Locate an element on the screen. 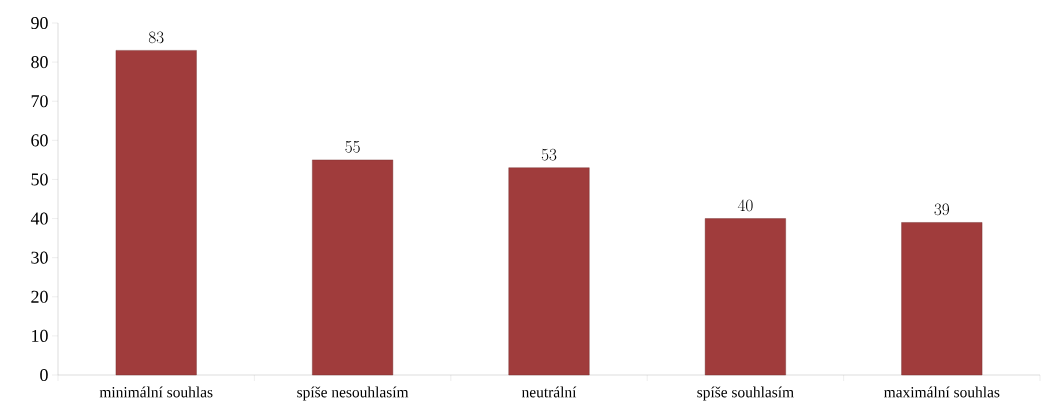 The width and height of the screenshot is (1057, 416). x-tick-label: neutrální is located at coordinates (549, 392).